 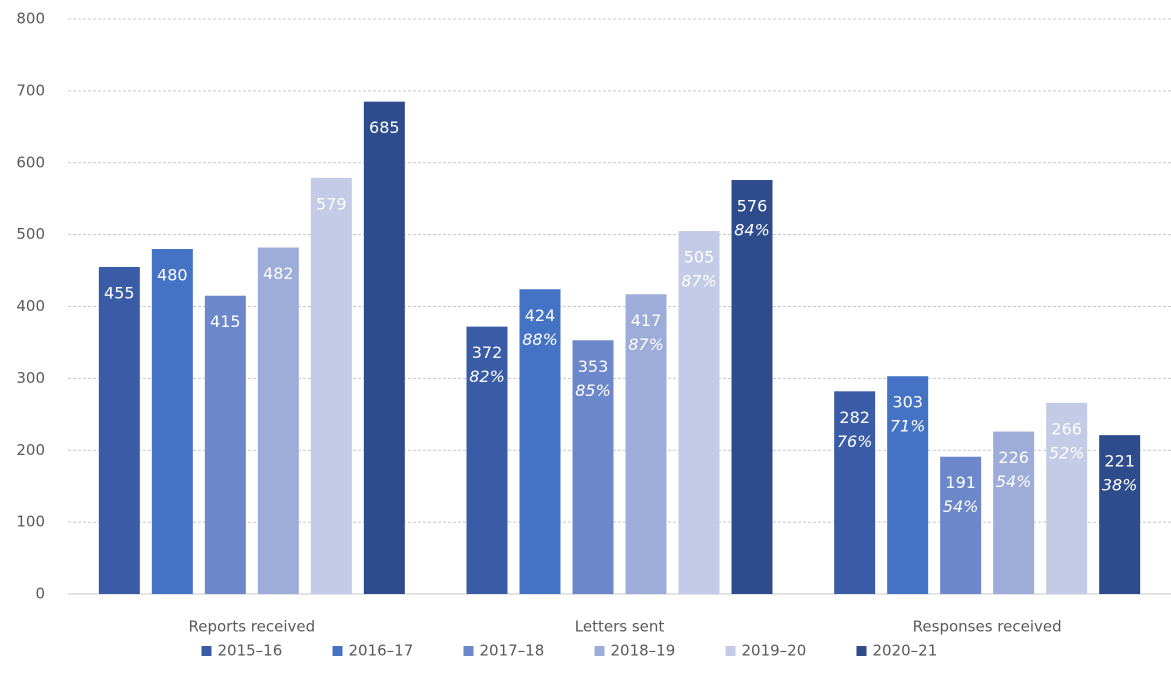 I want to click on percent-label: 71%, so click(x=908, y=426).